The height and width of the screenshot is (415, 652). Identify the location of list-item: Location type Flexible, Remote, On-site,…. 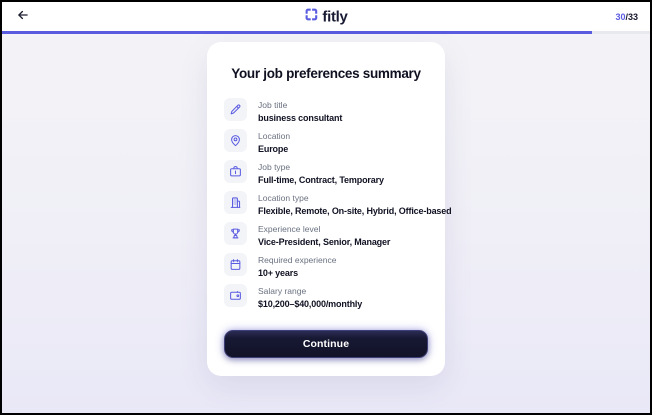
(338, 203).